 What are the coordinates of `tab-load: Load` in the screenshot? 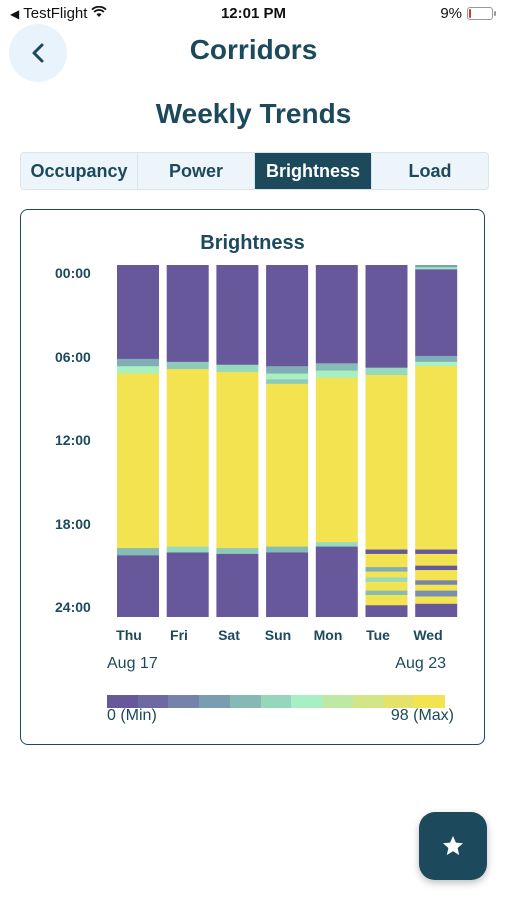 It's located at (430, 170).